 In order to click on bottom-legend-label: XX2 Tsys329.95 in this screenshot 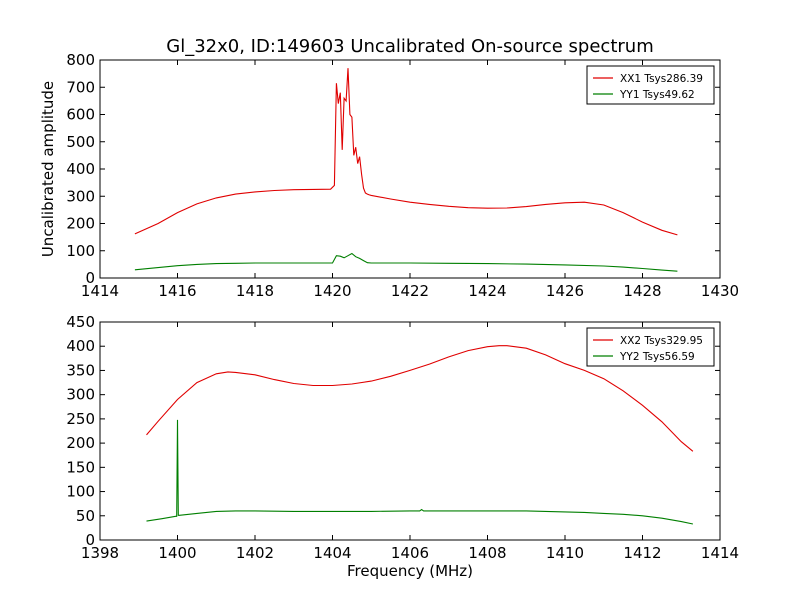, I will do `click(661, 341)`.